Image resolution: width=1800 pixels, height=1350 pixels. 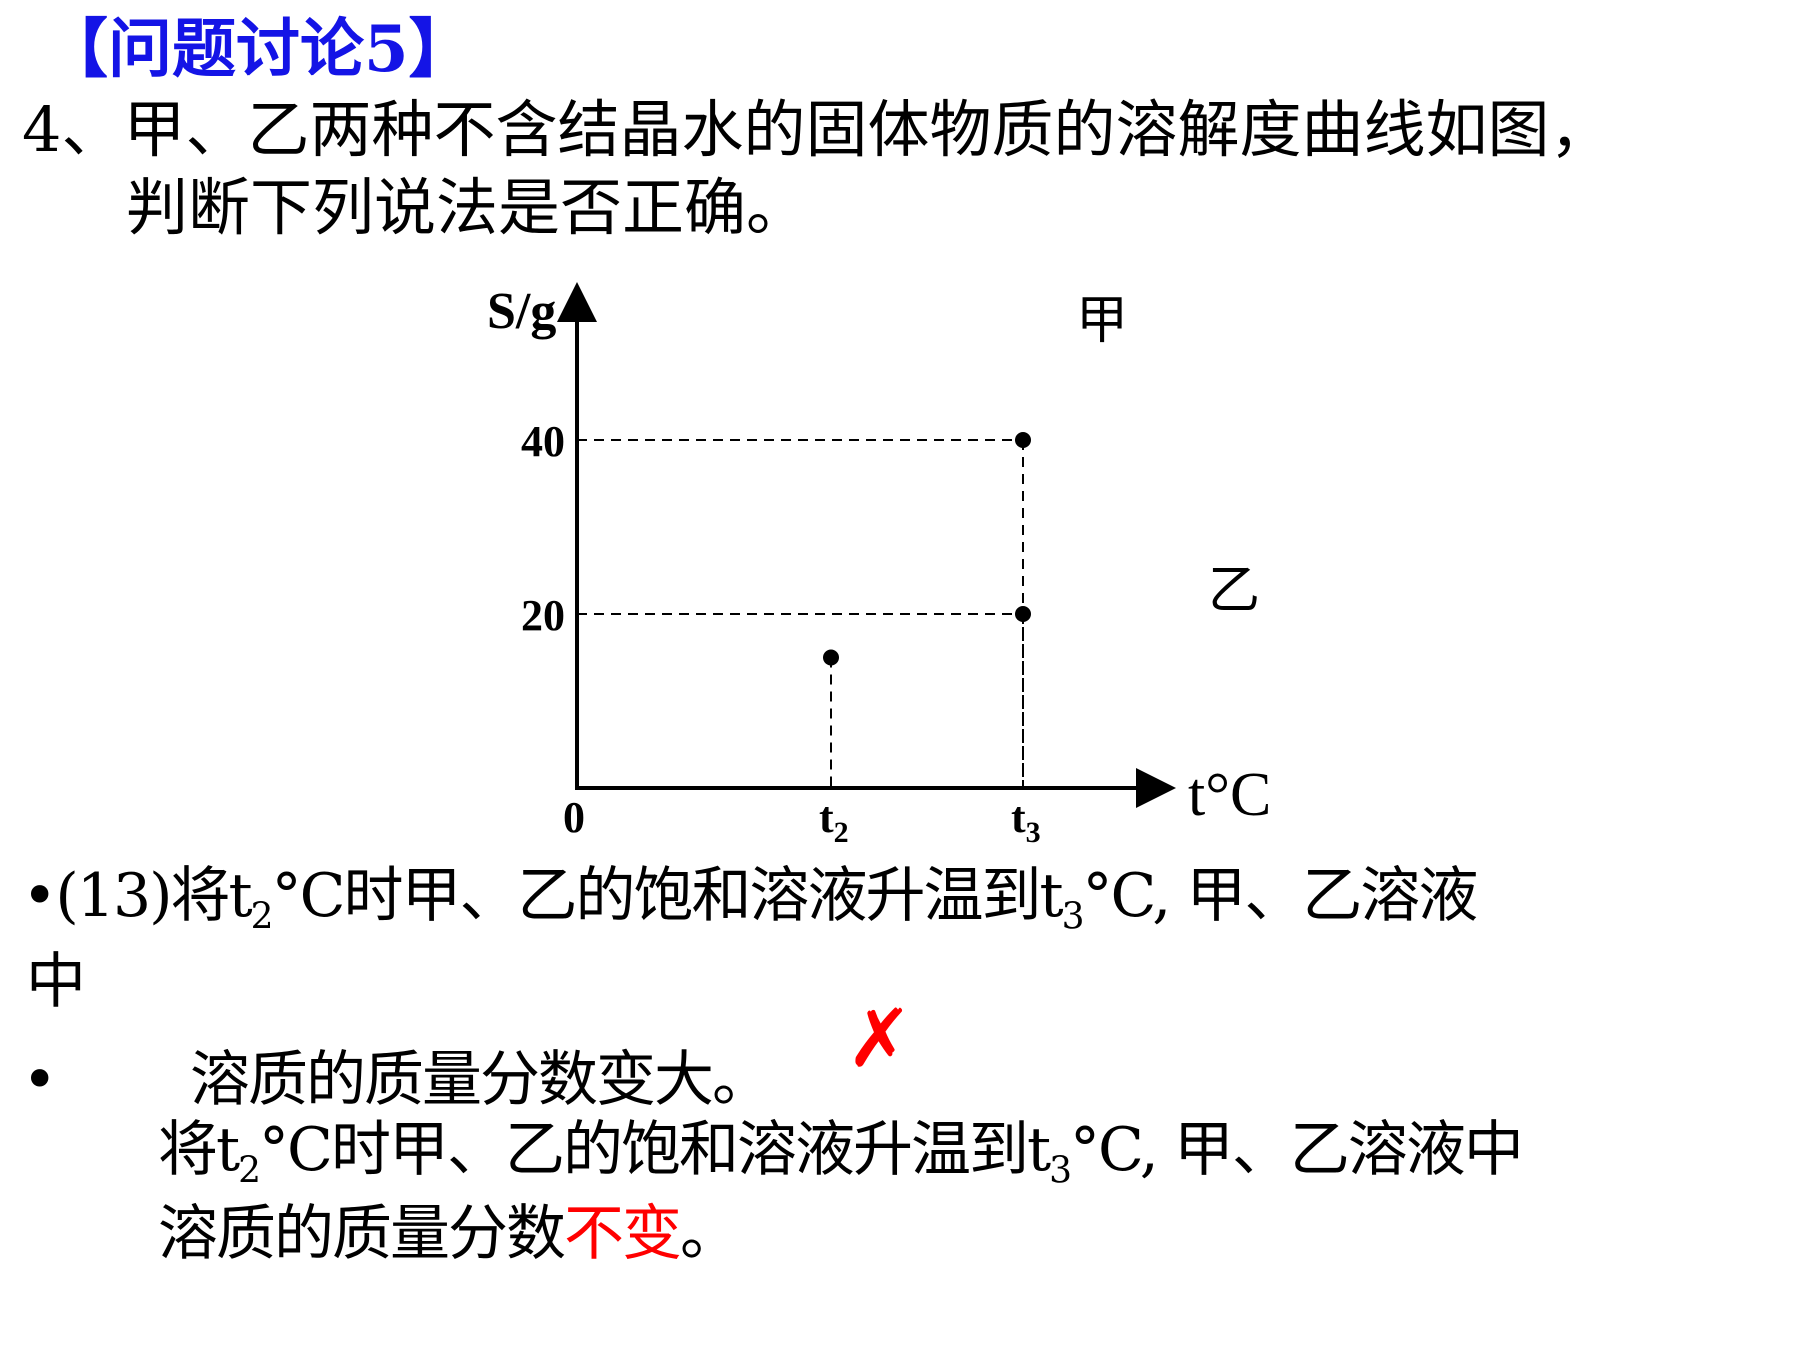 What do you see at coordinates (467, 207) in the screenshot?
I see `question-line-2: 判断下列说法是否正确。` at bounding box center [467, 207].